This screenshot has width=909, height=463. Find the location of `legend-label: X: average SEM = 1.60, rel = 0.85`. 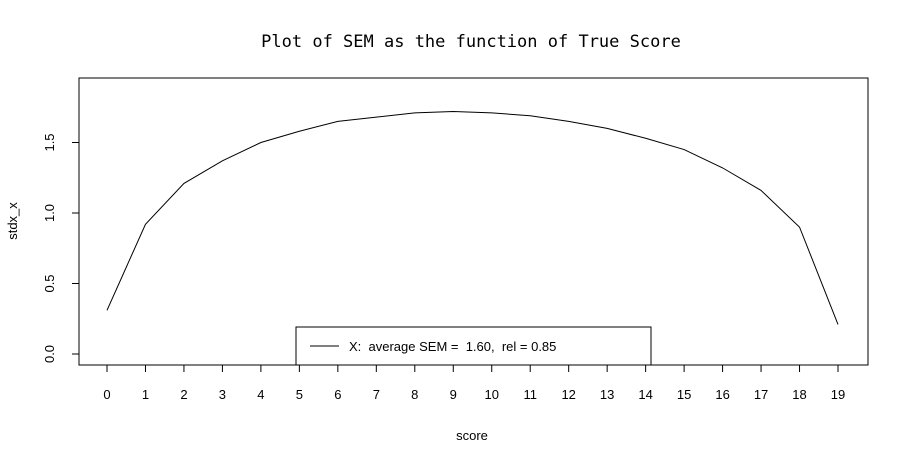

legend-label: X: average SEM = 1.60, rel = 0.85 is located at coordinates (452, 346).